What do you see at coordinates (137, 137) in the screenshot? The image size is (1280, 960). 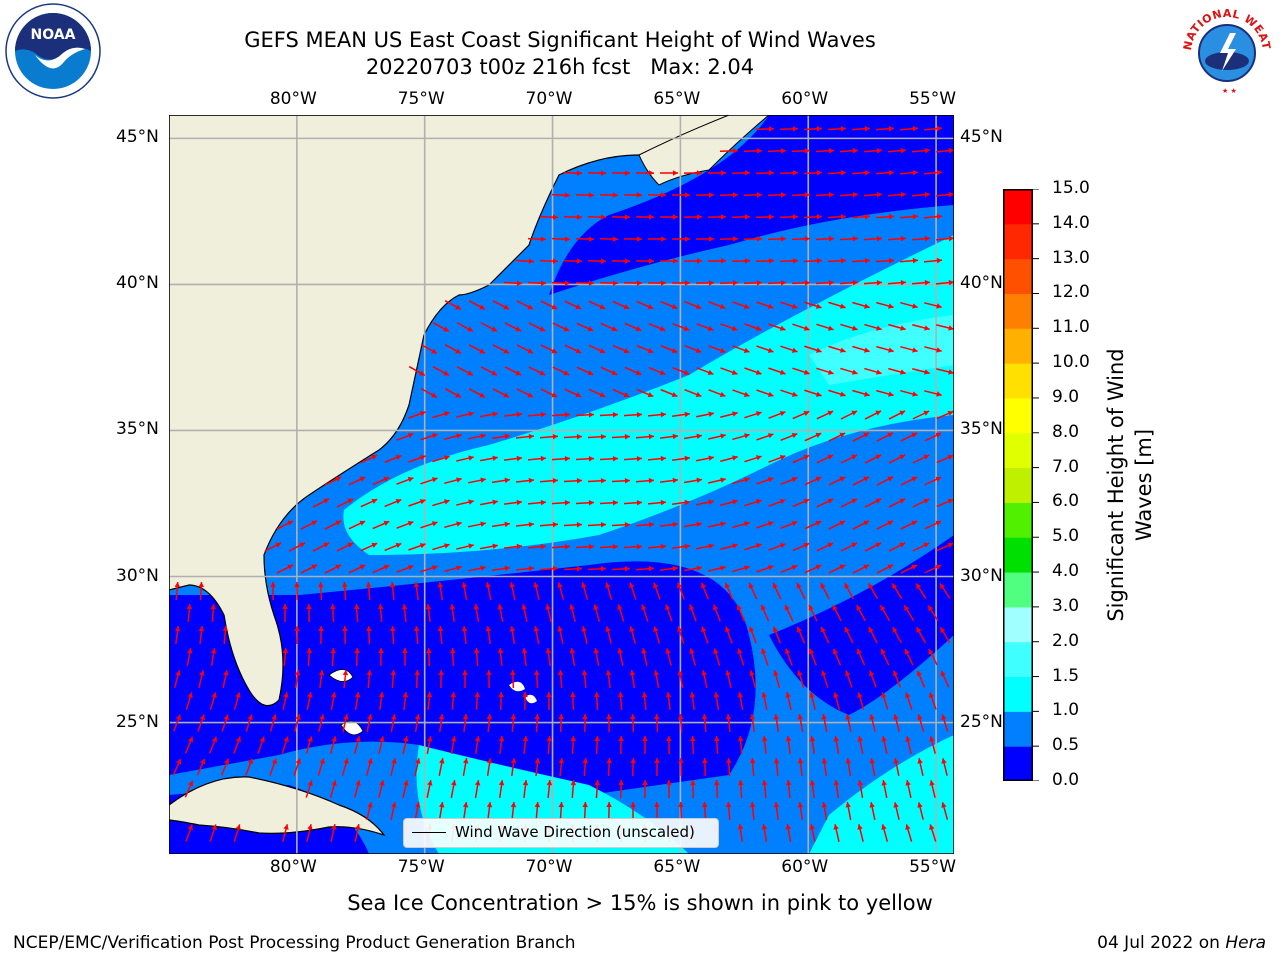 I see `latitude-label: 45°N` at bounding box center [137, 137].